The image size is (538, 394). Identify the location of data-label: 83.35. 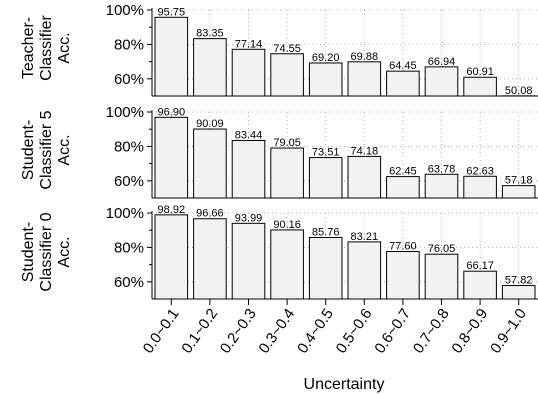
(210, 34).